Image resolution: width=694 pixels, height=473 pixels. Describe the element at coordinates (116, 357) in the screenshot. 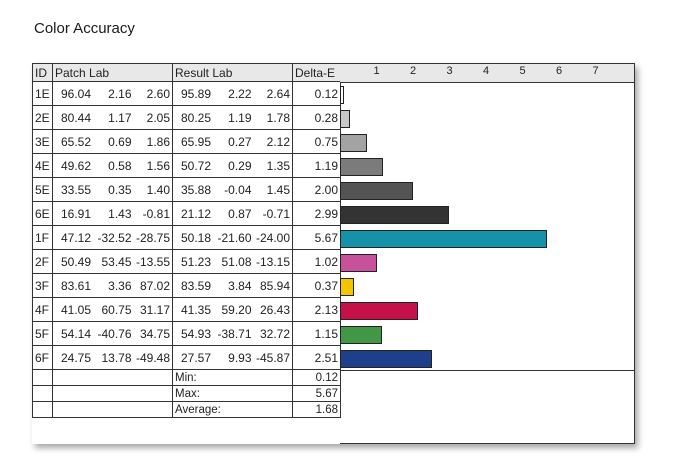

I see `patch-lab-value: 13.78` at that location.